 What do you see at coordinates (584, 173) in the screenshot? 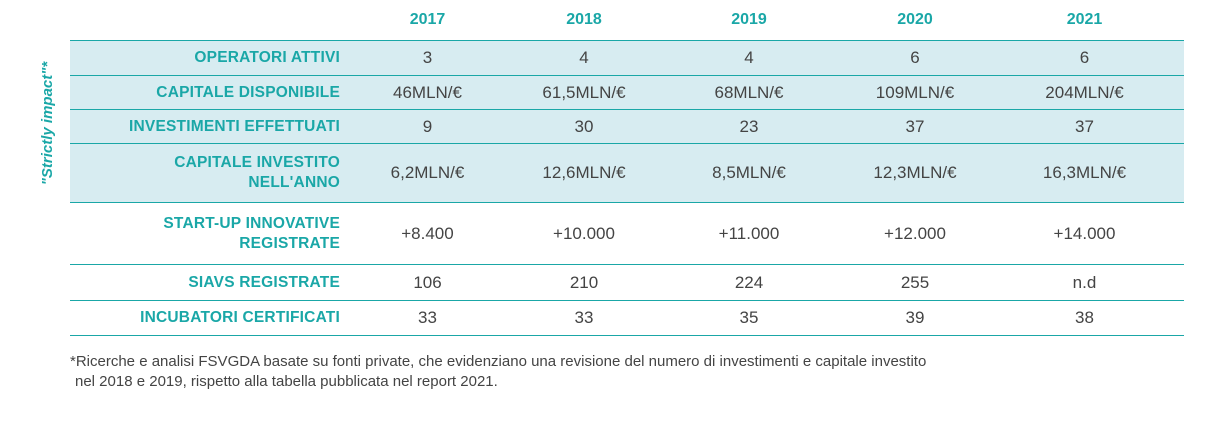
I see `cell-value: 12,6MLN/€` at bounding box center [584, 173].